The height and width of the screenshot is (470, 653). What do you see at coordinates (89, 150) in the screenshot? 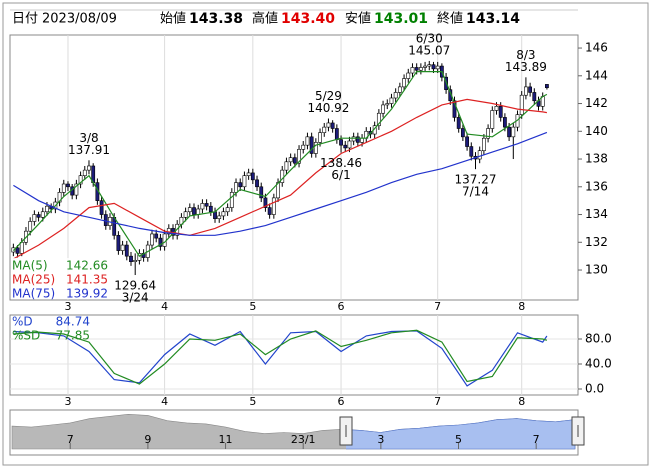
I see `annotation-value: 137.91` at bounding box center [89, 150].